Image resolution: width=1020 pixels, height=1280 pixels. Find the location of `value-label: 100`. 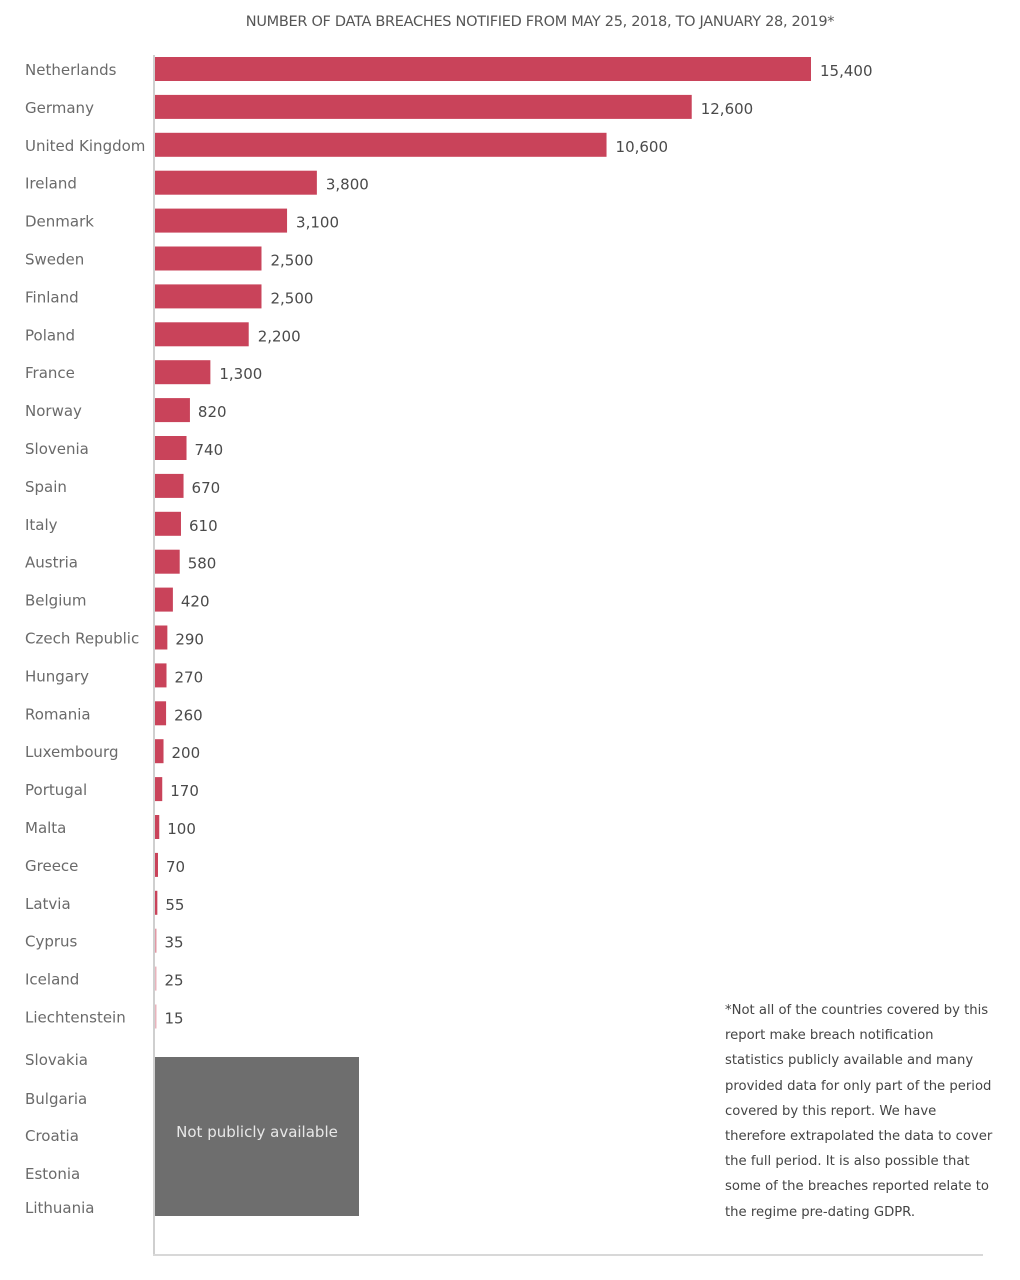

value-label: 100 is located at coordinates (181, 829).